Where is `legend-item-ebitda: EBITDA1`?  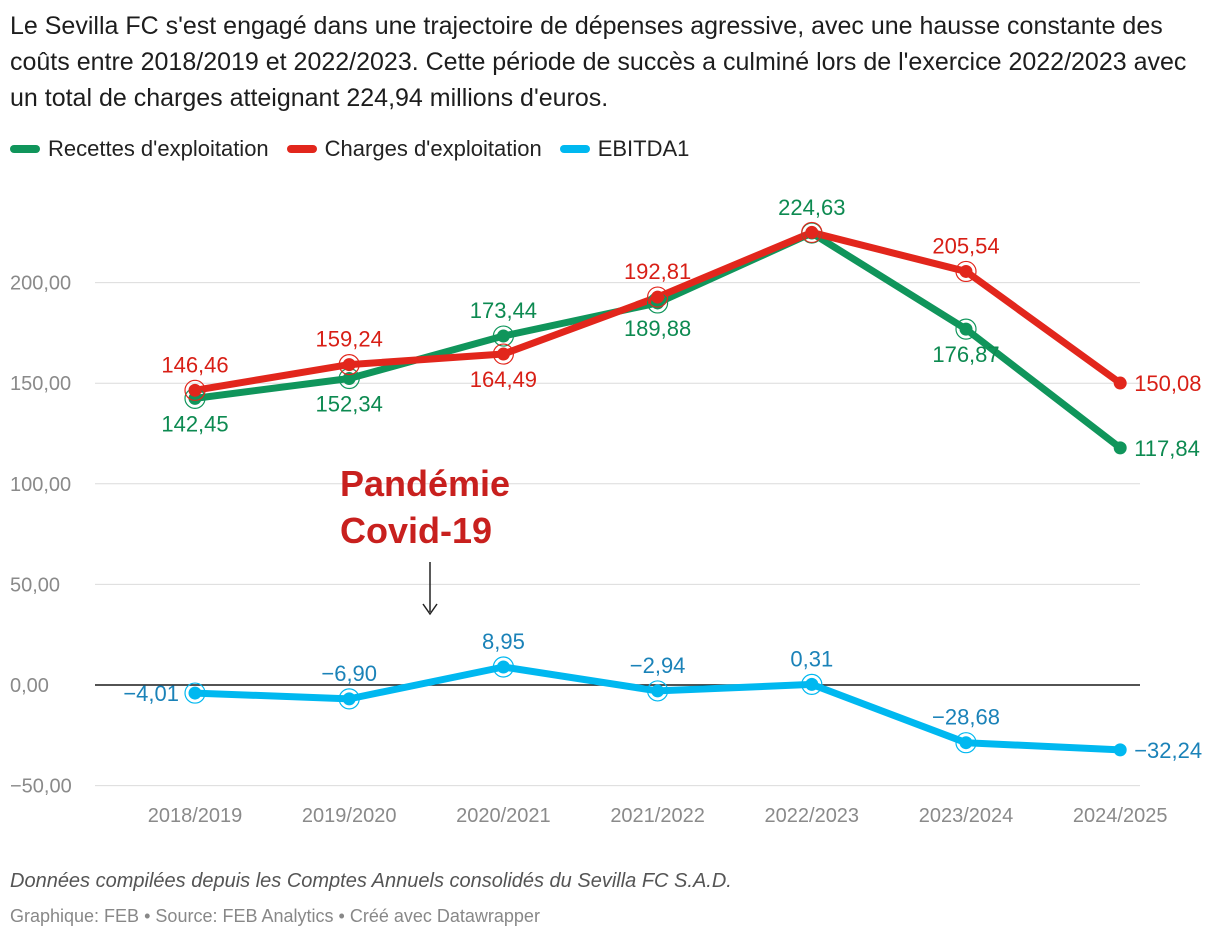 legend-item-ebitda: EBITDA1 is located at coordinates (624, 149).